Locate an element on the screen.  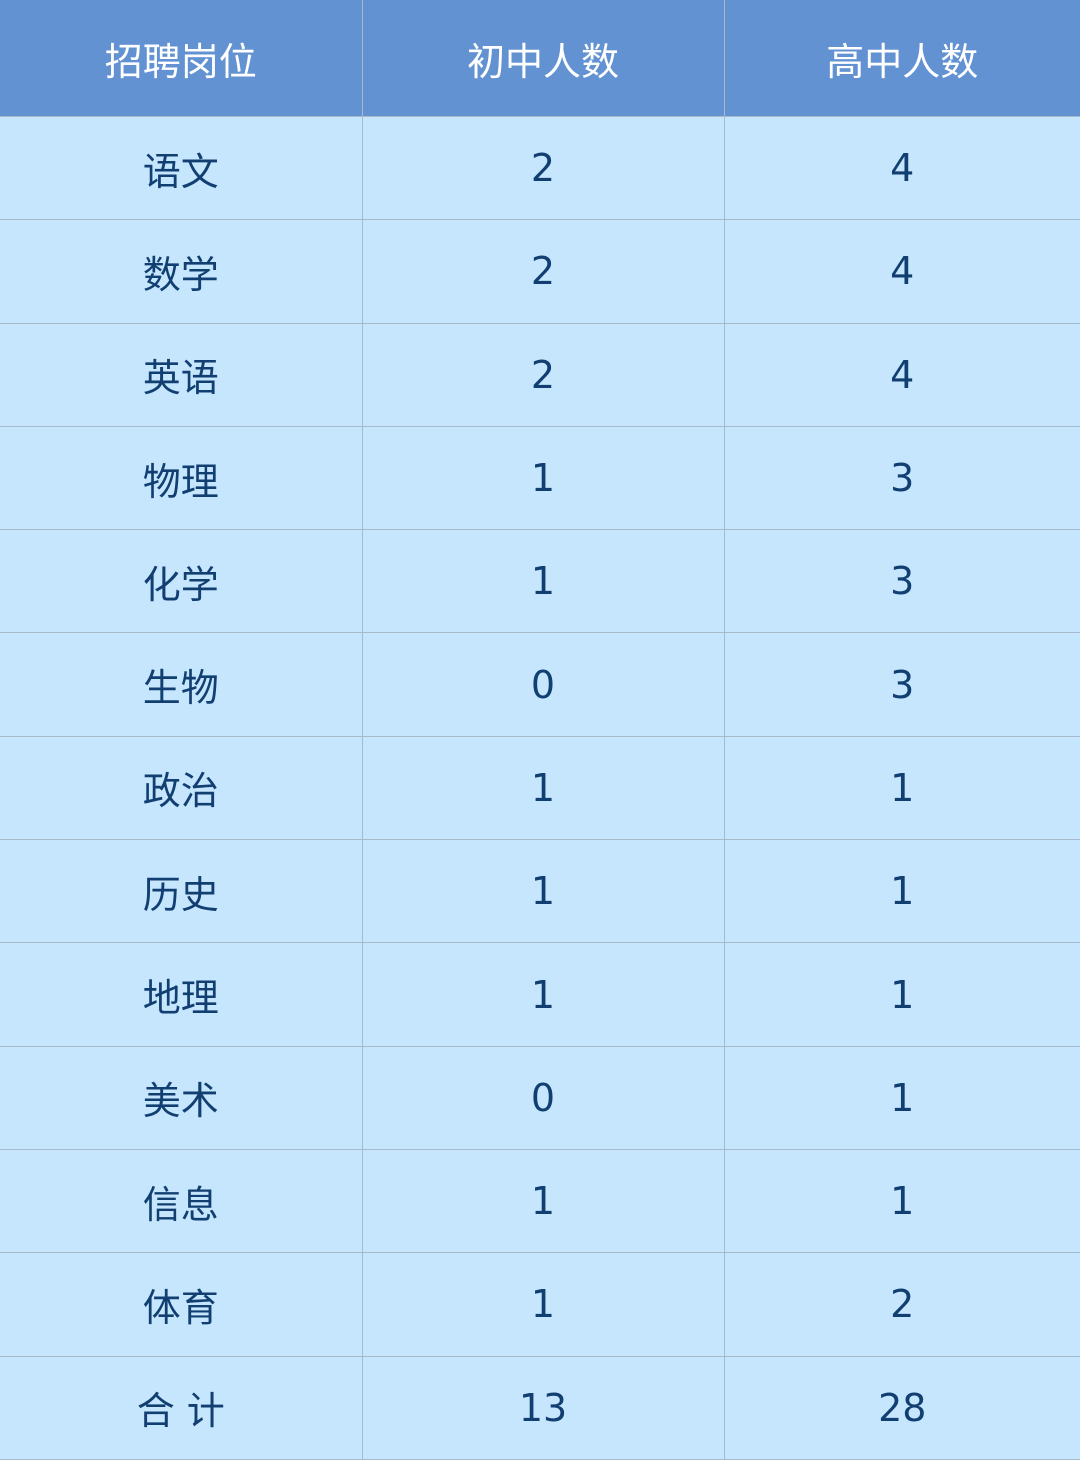
total-junior: 13 is located at coordinates (543, 1407).